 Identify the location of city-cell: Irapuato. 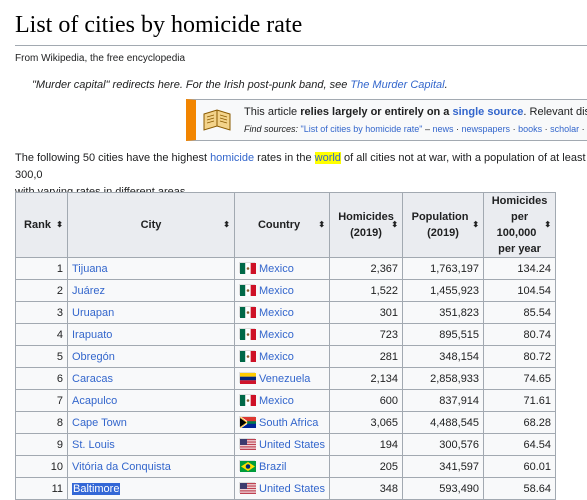
(151, 334).